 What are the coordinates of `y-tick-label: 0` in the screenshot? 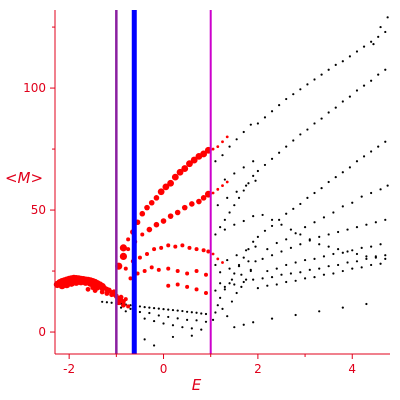 It's located at (42, 332).